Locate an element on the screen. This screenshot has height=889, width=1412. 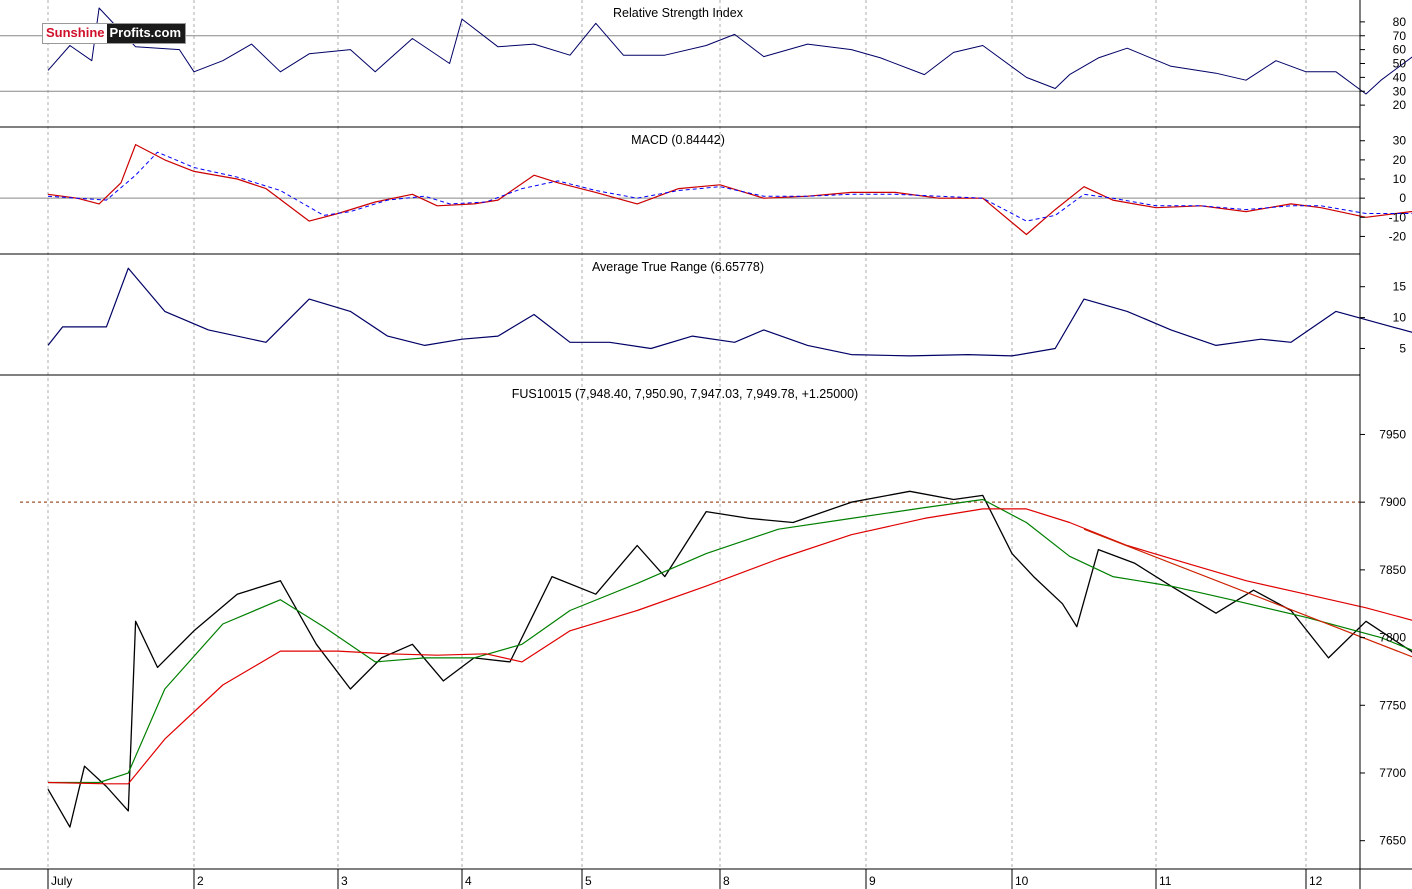
y-tick-label: 7850 is located at coordinates (1392, 570).